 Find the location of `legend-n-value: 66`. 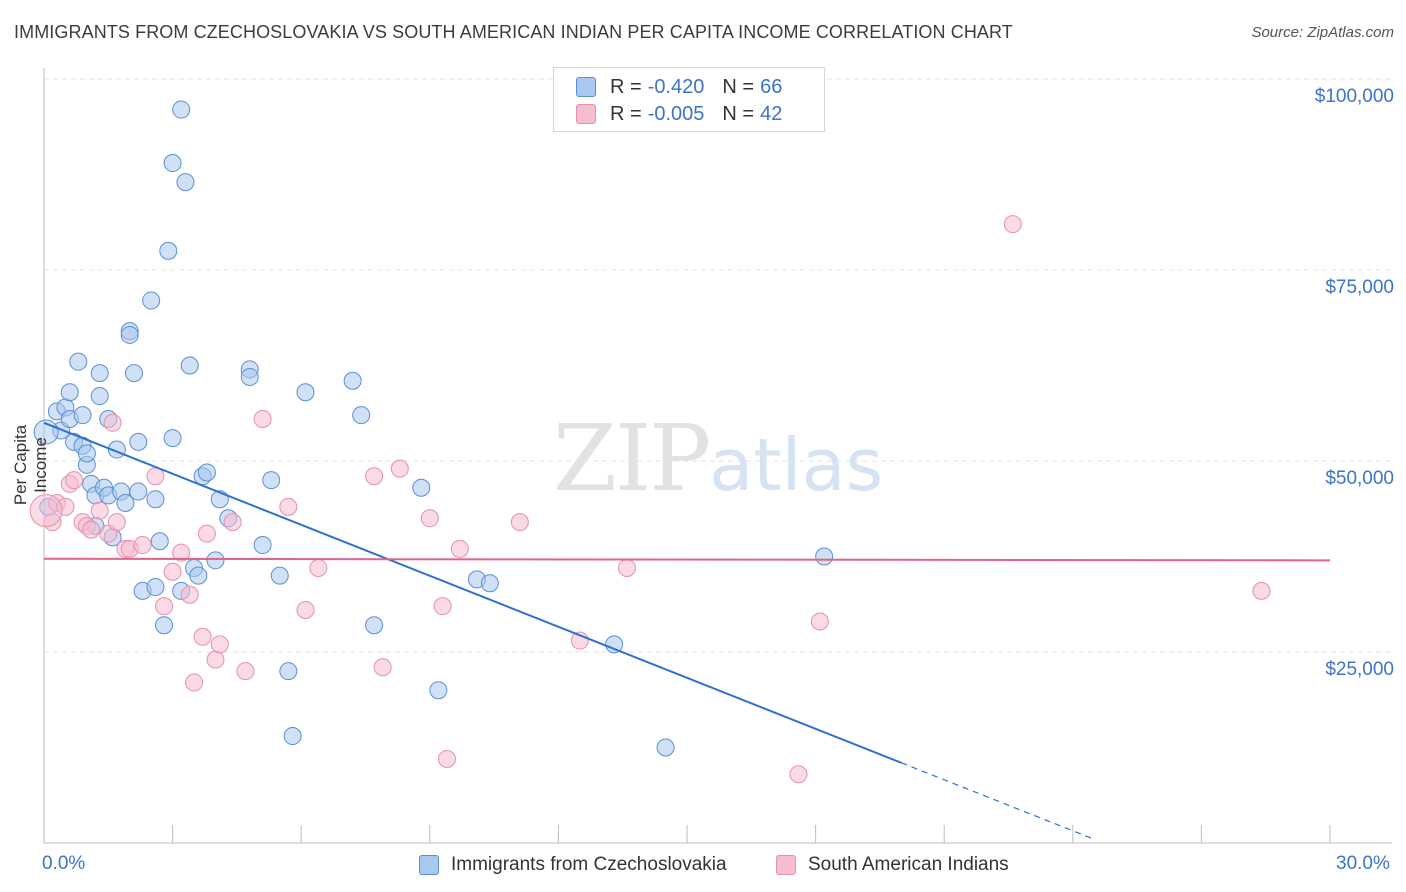

legend-n-value: 66 is located at coordinates (771, 86).